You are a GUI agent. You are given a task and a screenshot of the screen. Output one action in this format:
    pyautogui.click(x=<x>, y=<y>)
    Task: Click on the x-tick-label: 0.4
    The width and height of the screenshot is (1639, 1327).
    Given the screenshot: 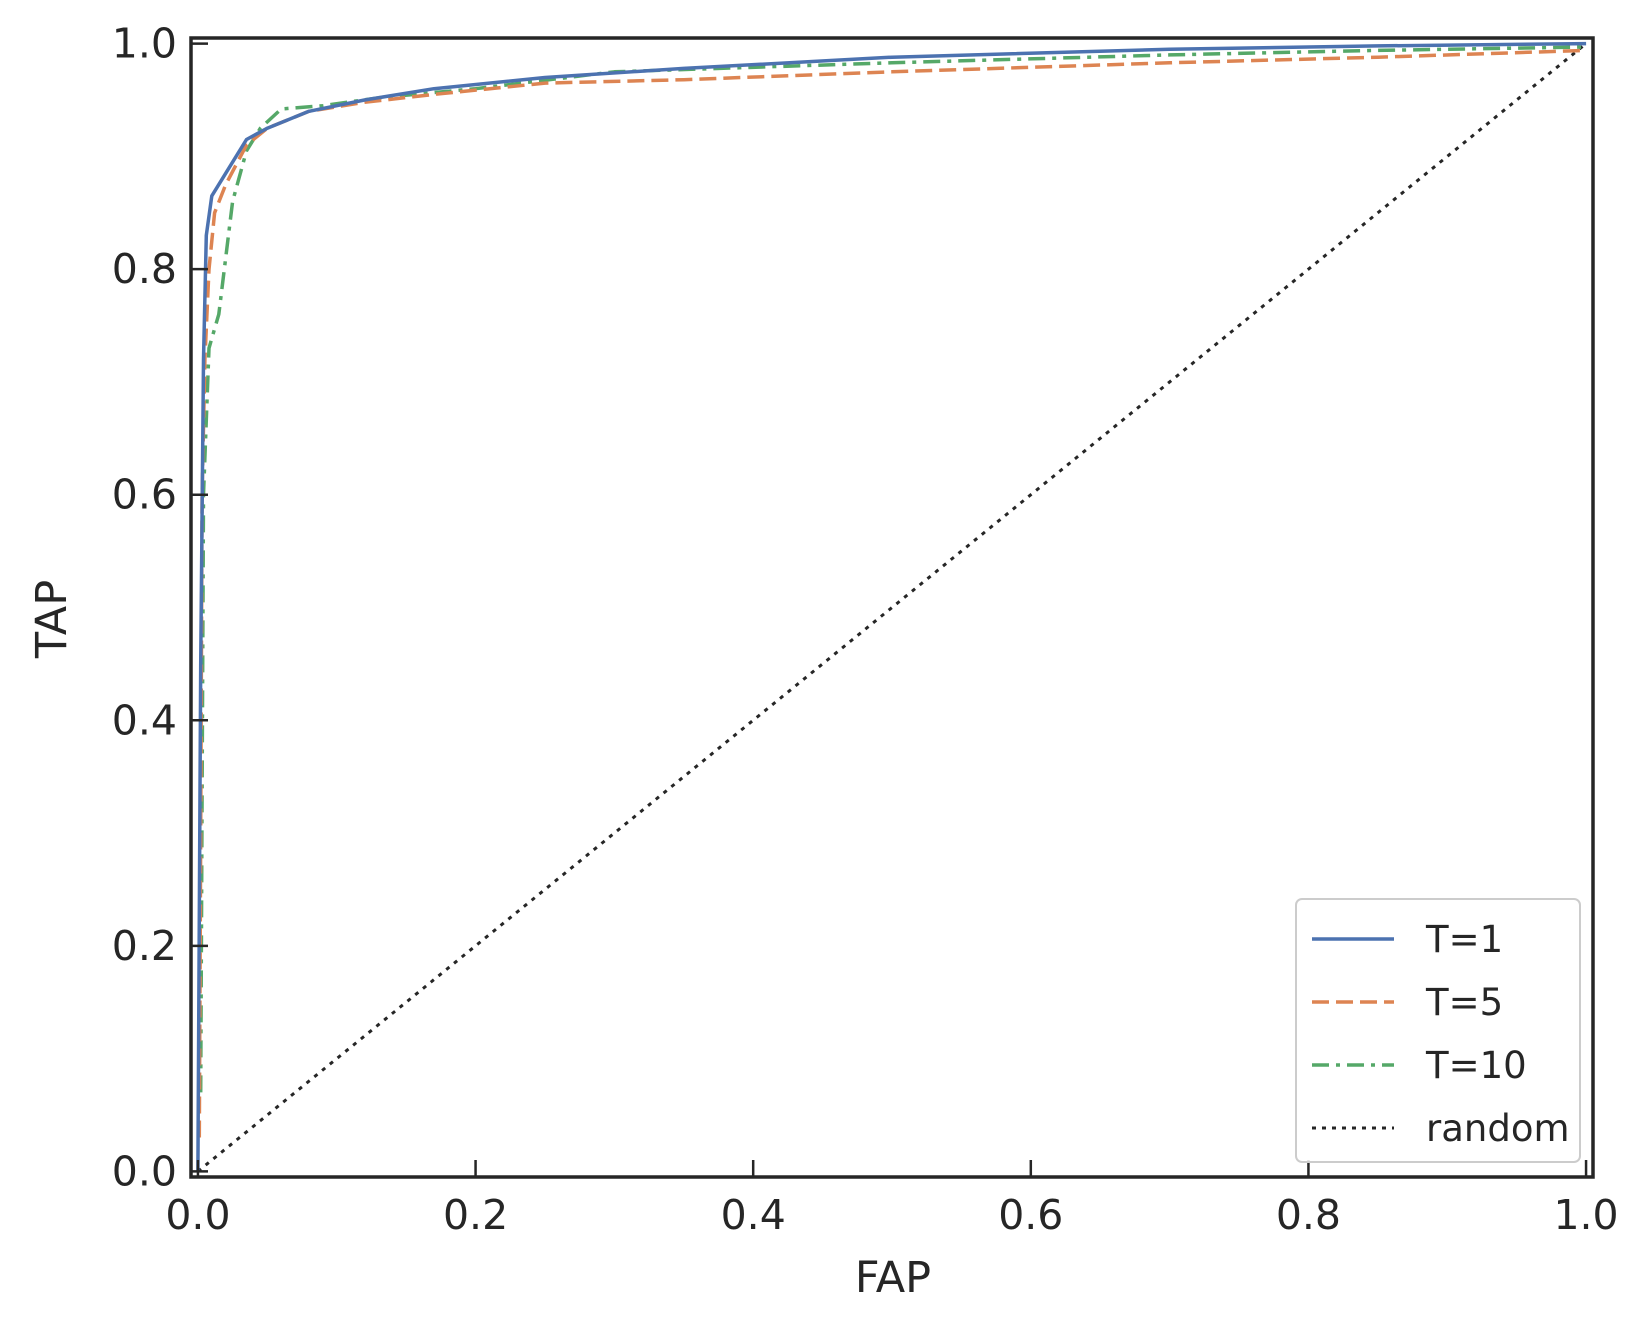 What is the action you would take?
    pyautogui.click(x=753, y=1215)
    